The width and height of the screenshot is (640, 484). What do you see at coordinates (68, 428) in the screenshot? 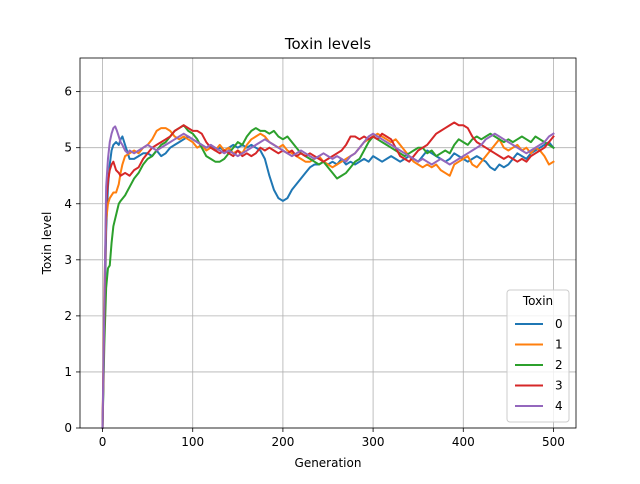
I see `y-tick-label: 0` at bounding box center [68, 428].